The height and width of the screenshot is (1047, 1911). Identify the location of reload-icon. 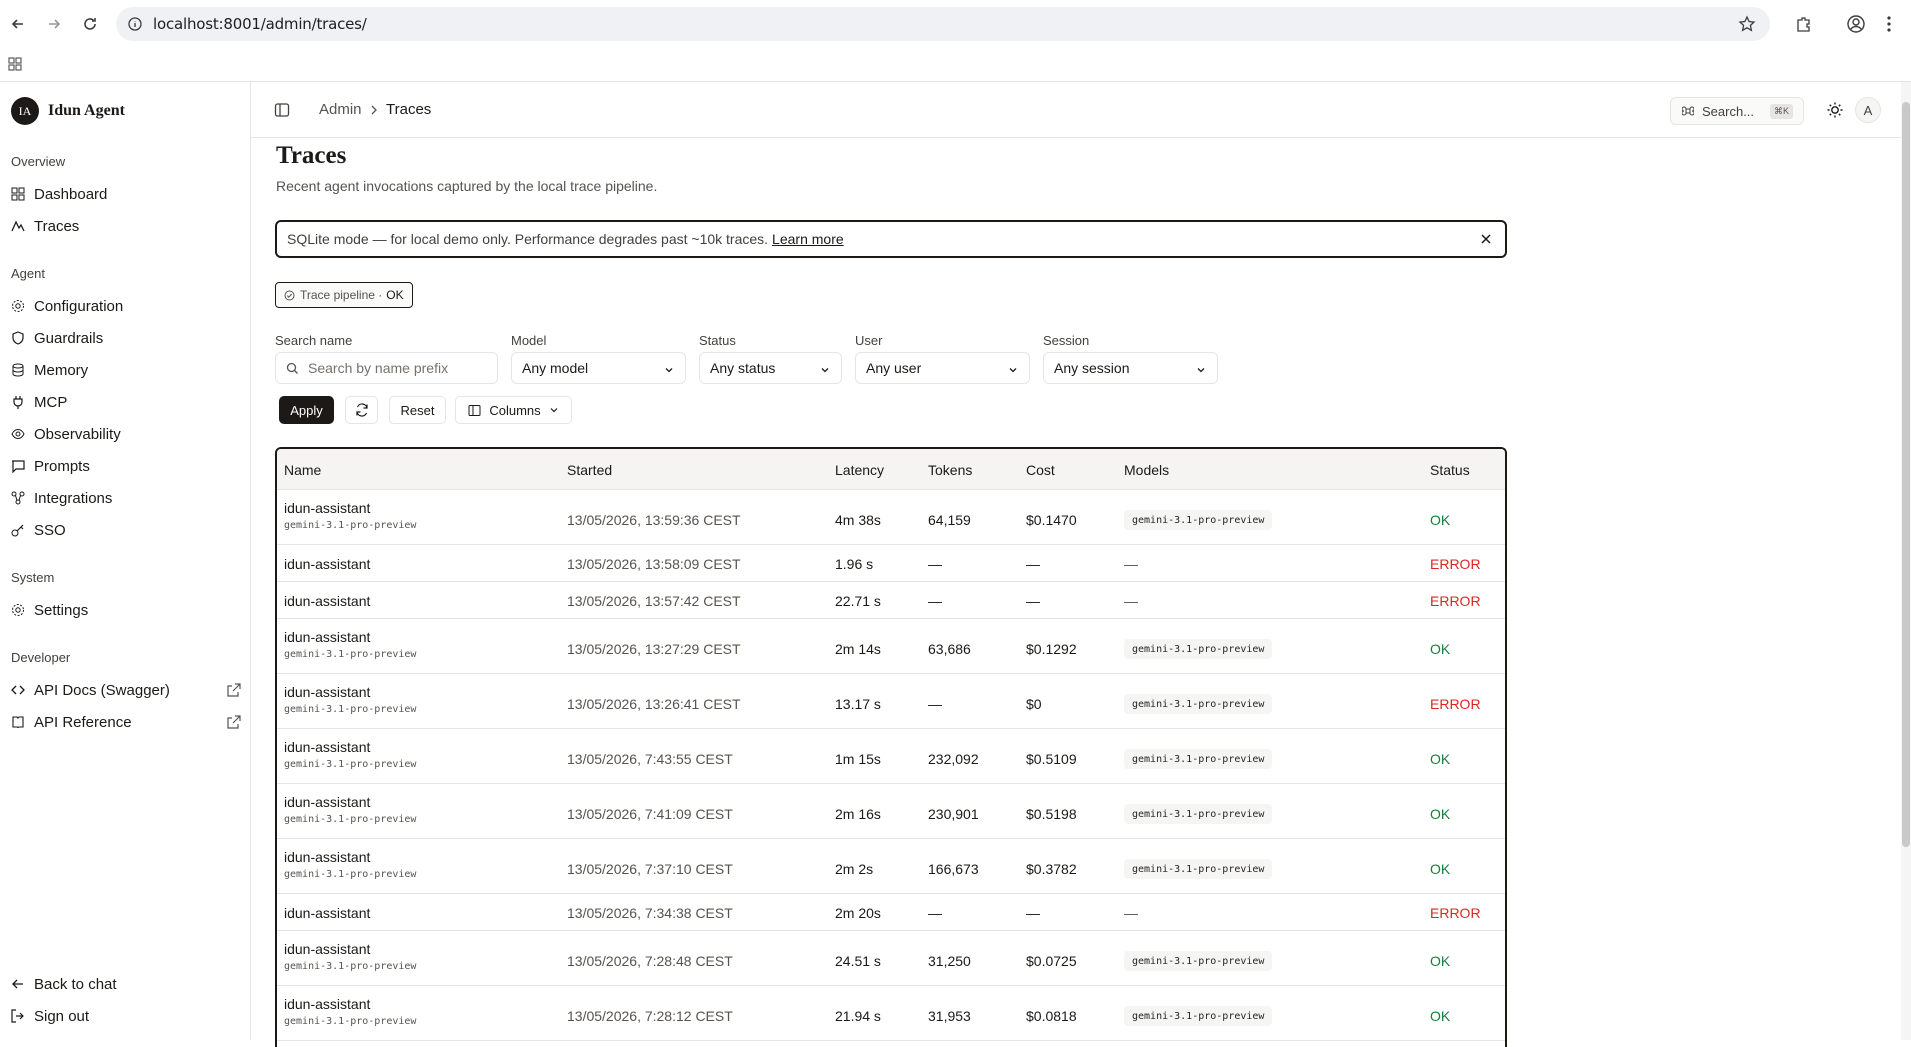
(90, 24).